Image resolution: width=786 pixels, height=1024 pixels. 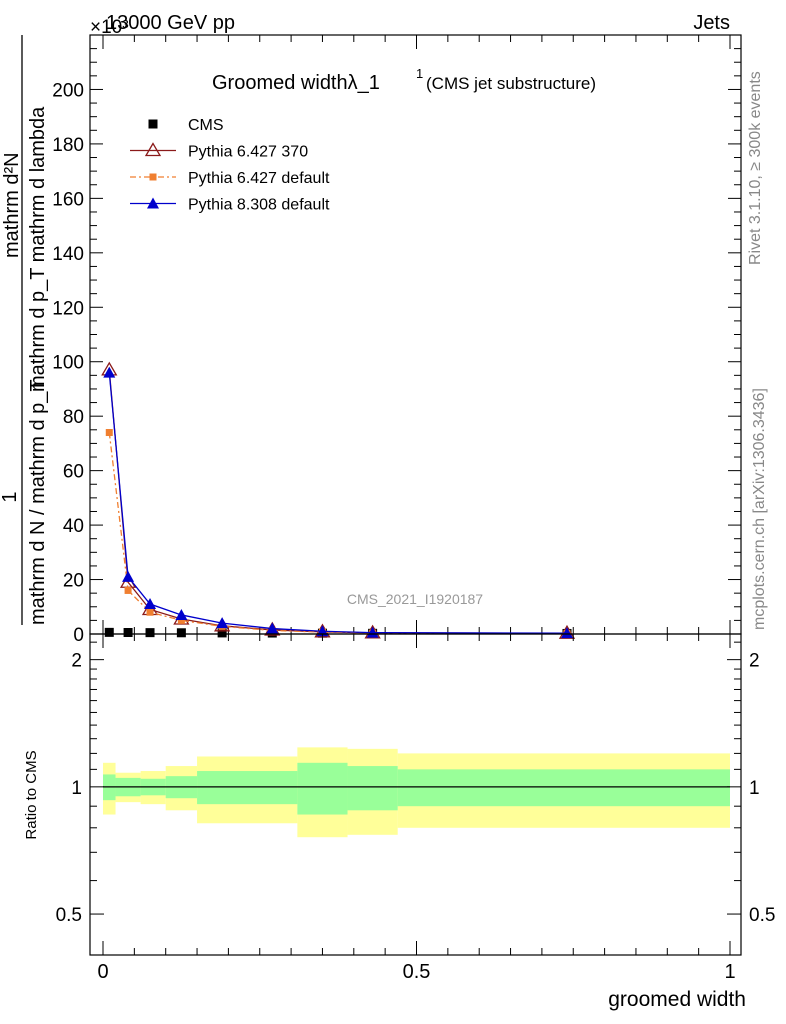 I want to click on legend-item: Pythia 6.427 370, so click(x=219, y=151).